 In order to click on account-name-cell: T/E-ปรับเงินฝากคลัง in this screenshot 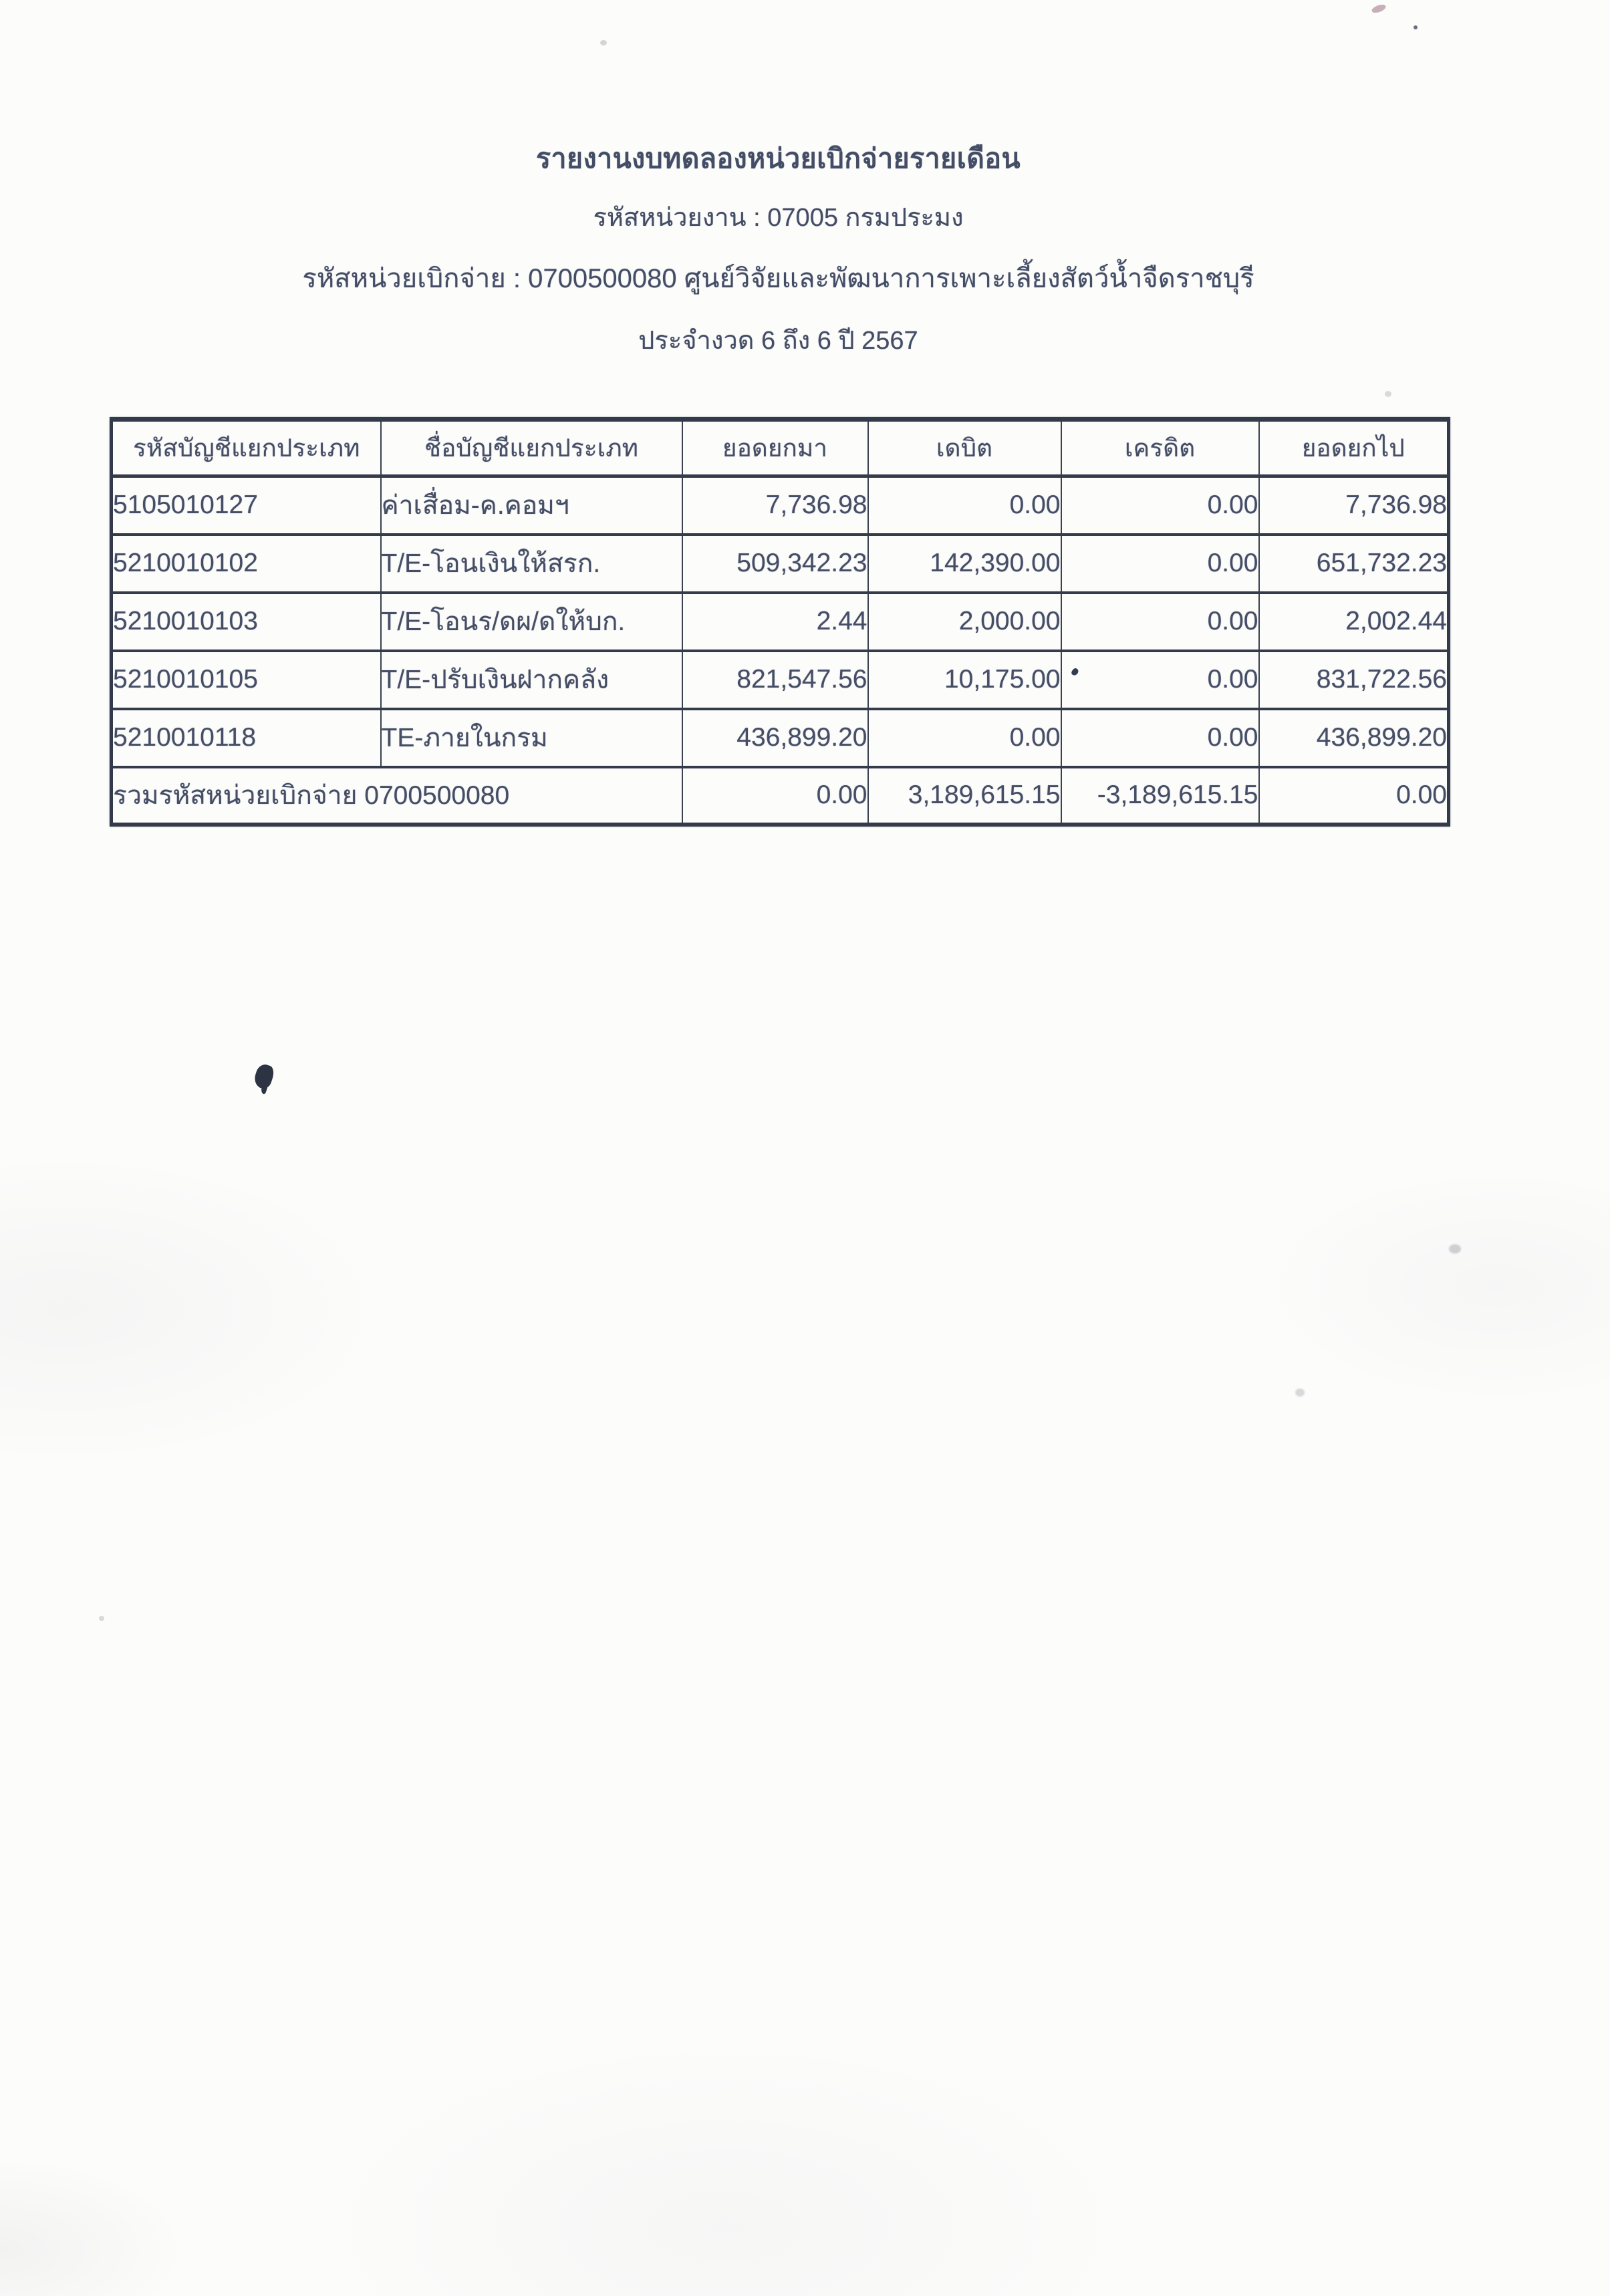, I will do `click(531, 679)`.